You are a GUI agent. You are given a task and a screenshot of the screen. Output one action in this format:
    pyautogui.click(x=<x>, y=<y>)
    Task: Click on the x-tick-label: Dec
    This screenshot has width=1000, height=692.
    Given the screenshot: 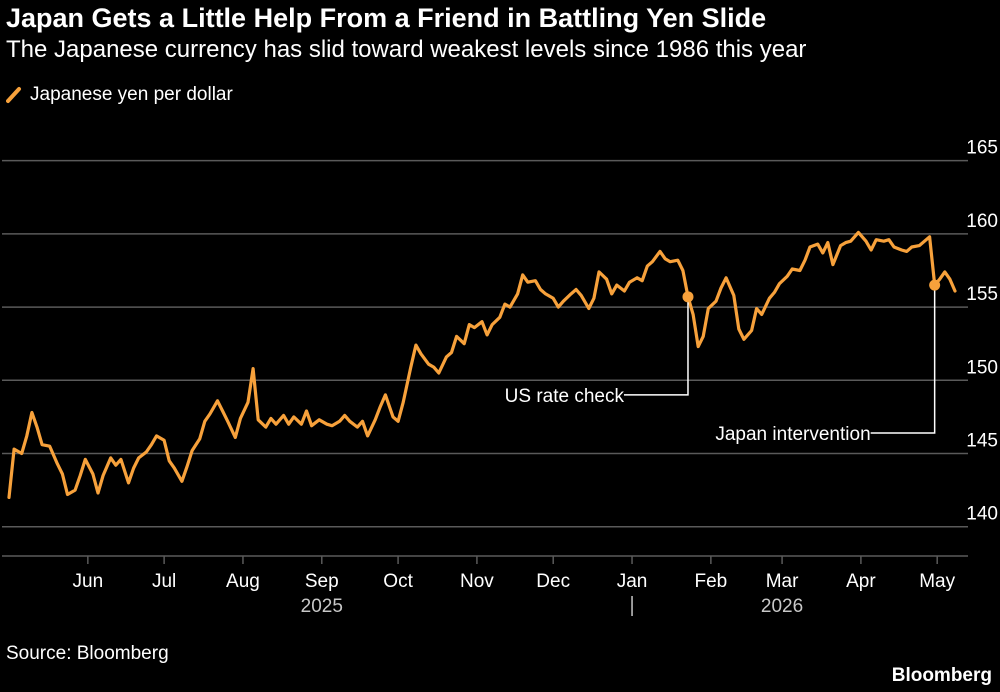 What is the action you would take?
    pyautogui.click(x=553, y=581)
    